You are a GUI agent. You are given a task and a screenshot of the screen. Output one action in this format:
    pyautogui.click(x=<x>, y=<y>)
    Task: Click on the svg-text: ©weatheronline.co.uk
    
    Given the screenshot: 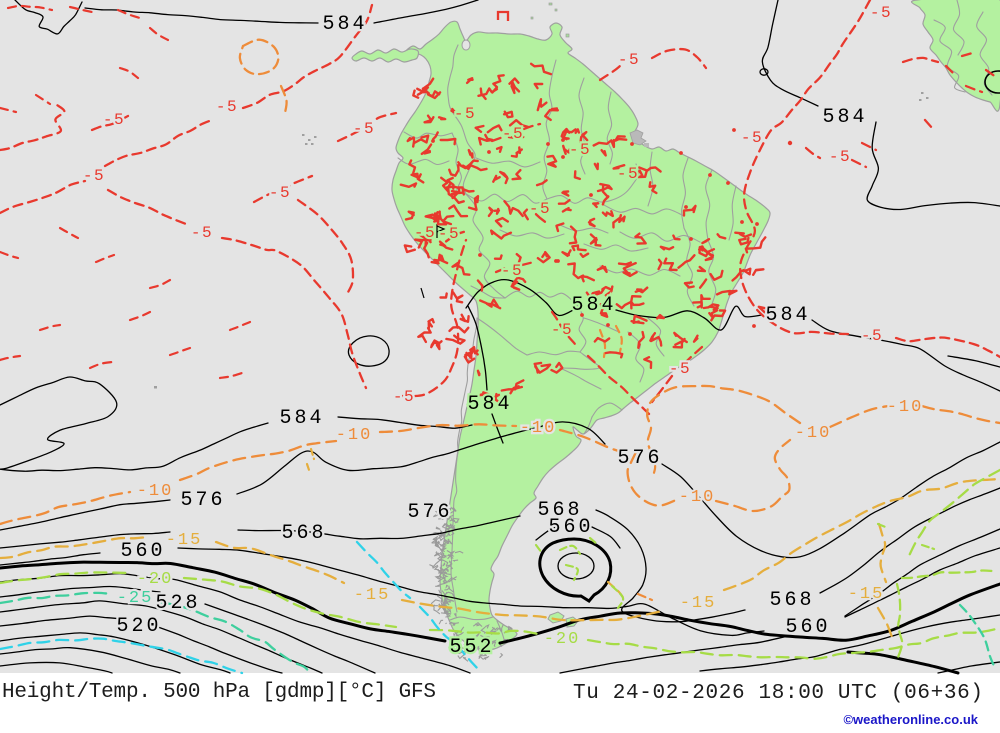 What is the action you would take?
    pyautogui.click(x=910, y=719)
    